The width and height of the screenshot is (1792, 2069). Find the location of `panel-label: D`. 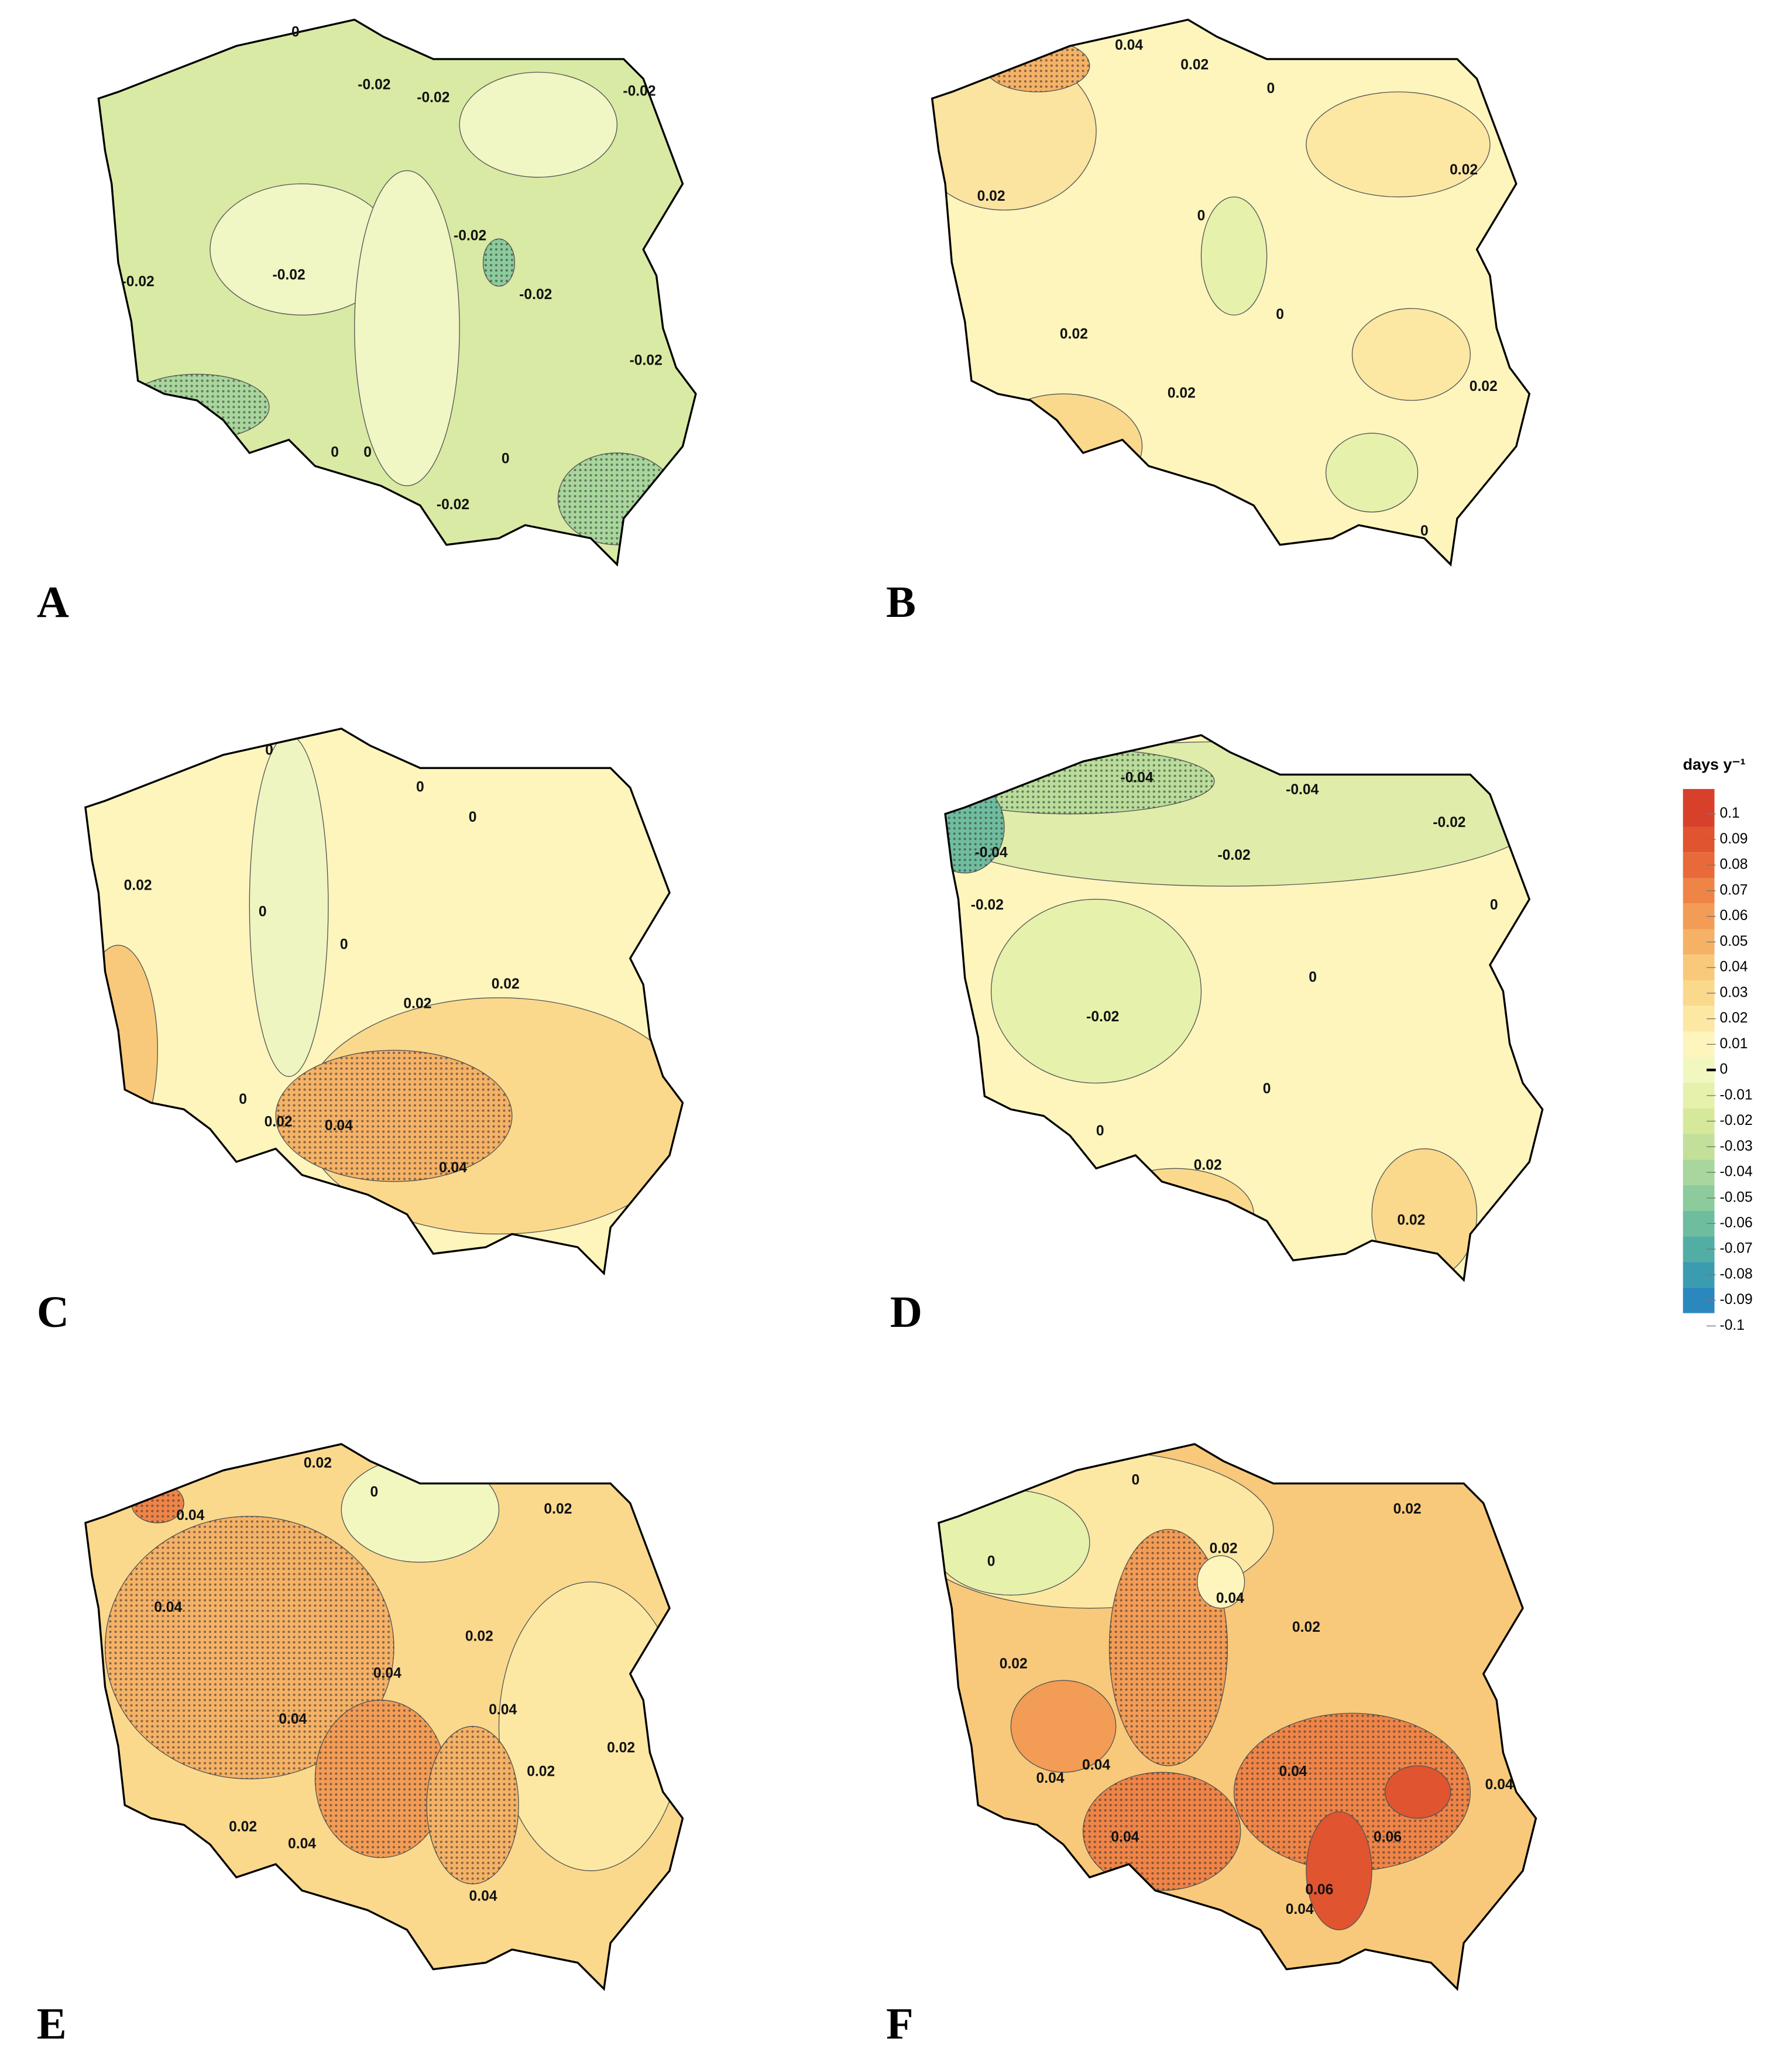

panel-label: D is located at coordinates (906, 1312).